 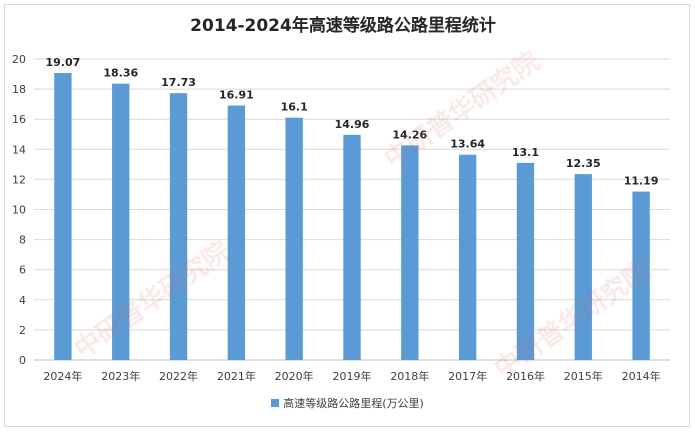 What do you see at coordinates (19, 149) in the screenshot?
I see `y-tick-label: 14` at bounding box center [19, 149].